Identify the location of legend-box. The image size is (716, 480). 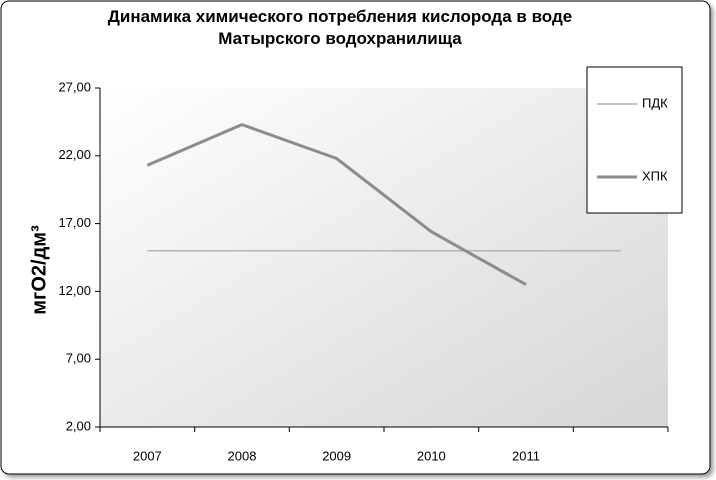
(634, 140).